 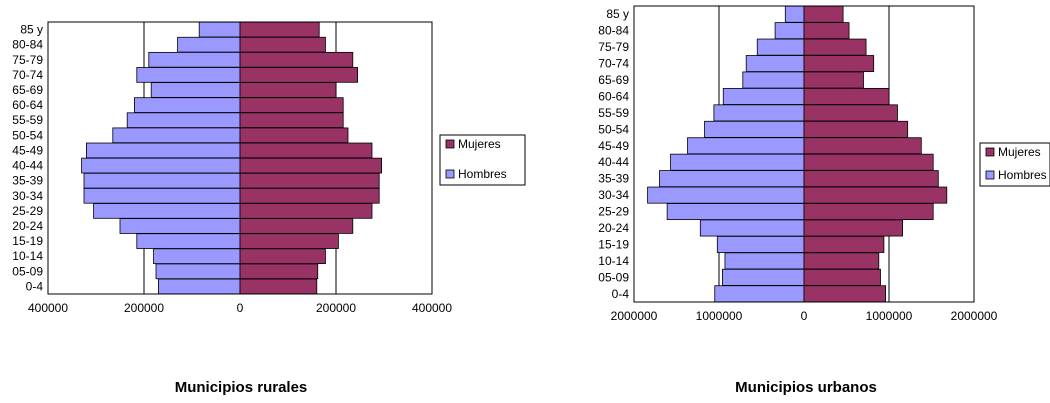 I want to click on y-tick-label-urban-50-54: 50-54, so click(x=613, y=129).